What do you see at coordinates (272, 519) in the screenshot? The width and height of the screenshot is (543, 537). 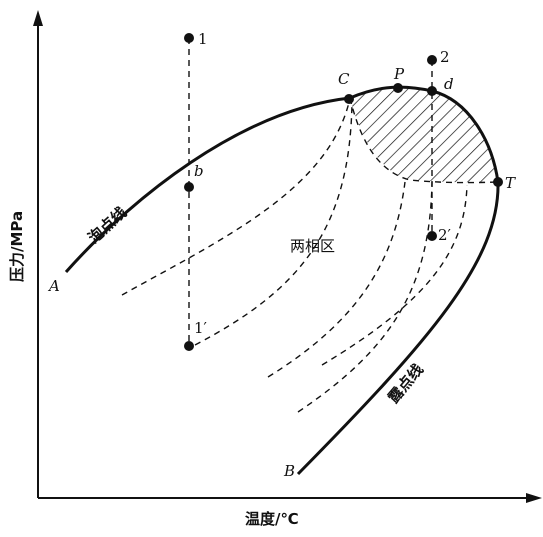 I see `x-axis-label: 温度/℃` at bounding box center [272, 519].